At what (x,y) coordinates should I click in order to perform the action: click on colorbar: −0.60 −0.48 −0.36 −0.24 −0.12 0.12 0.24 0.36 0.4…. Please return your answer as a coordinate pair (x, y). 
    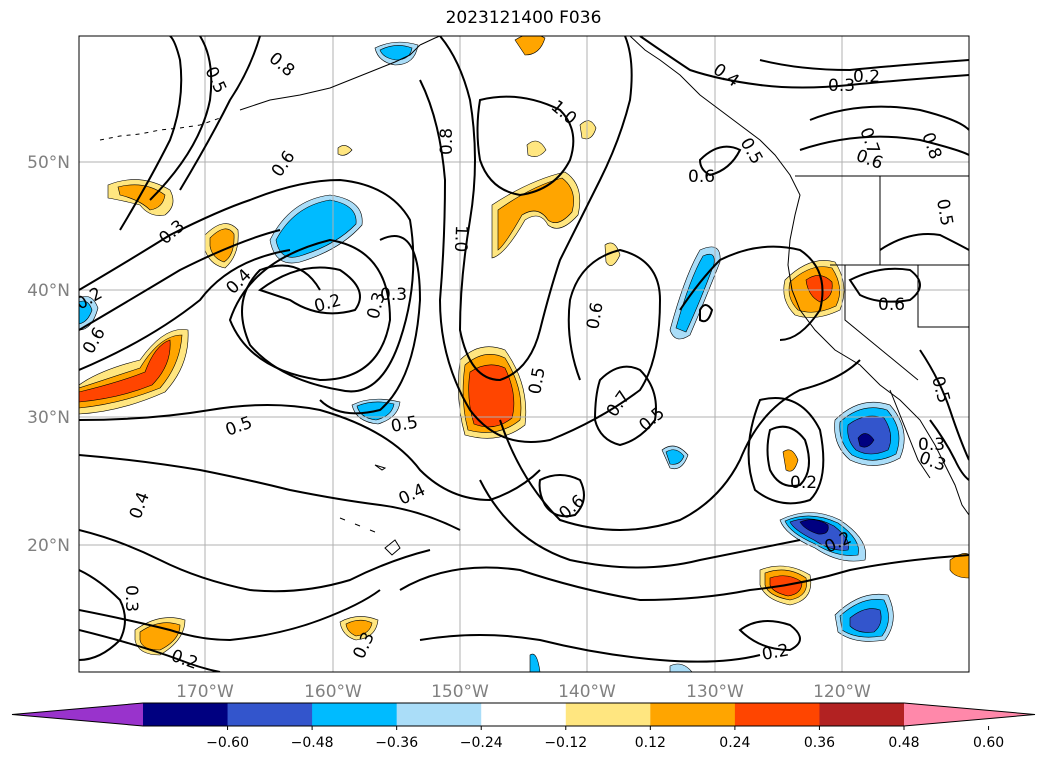
    Looking at the image, I should click on (523, 726).